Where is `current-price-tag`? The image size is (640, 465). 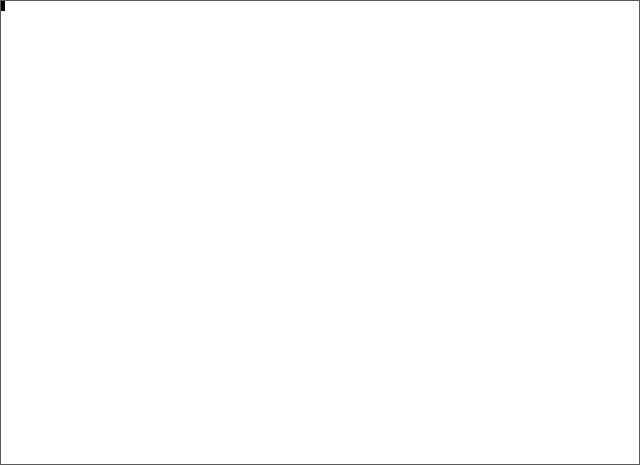
current-price-tag is located at coordinates (3, 6).